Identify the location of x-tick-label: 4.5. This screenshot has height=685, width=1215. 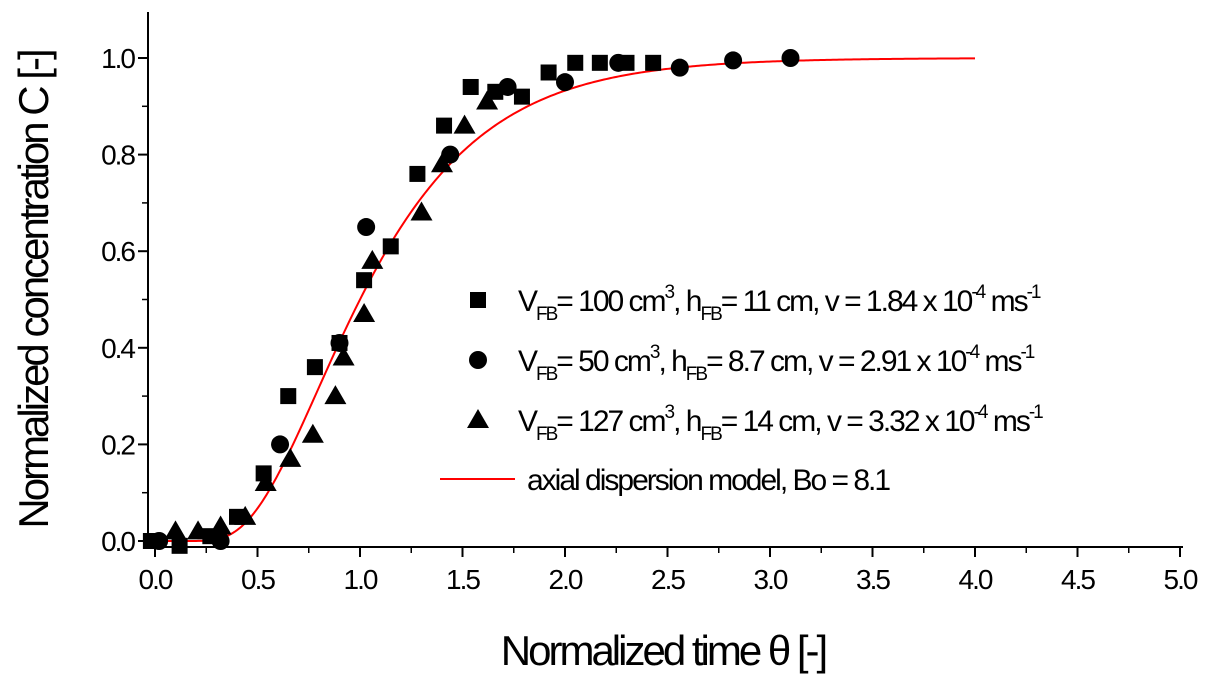
(1078, 579).